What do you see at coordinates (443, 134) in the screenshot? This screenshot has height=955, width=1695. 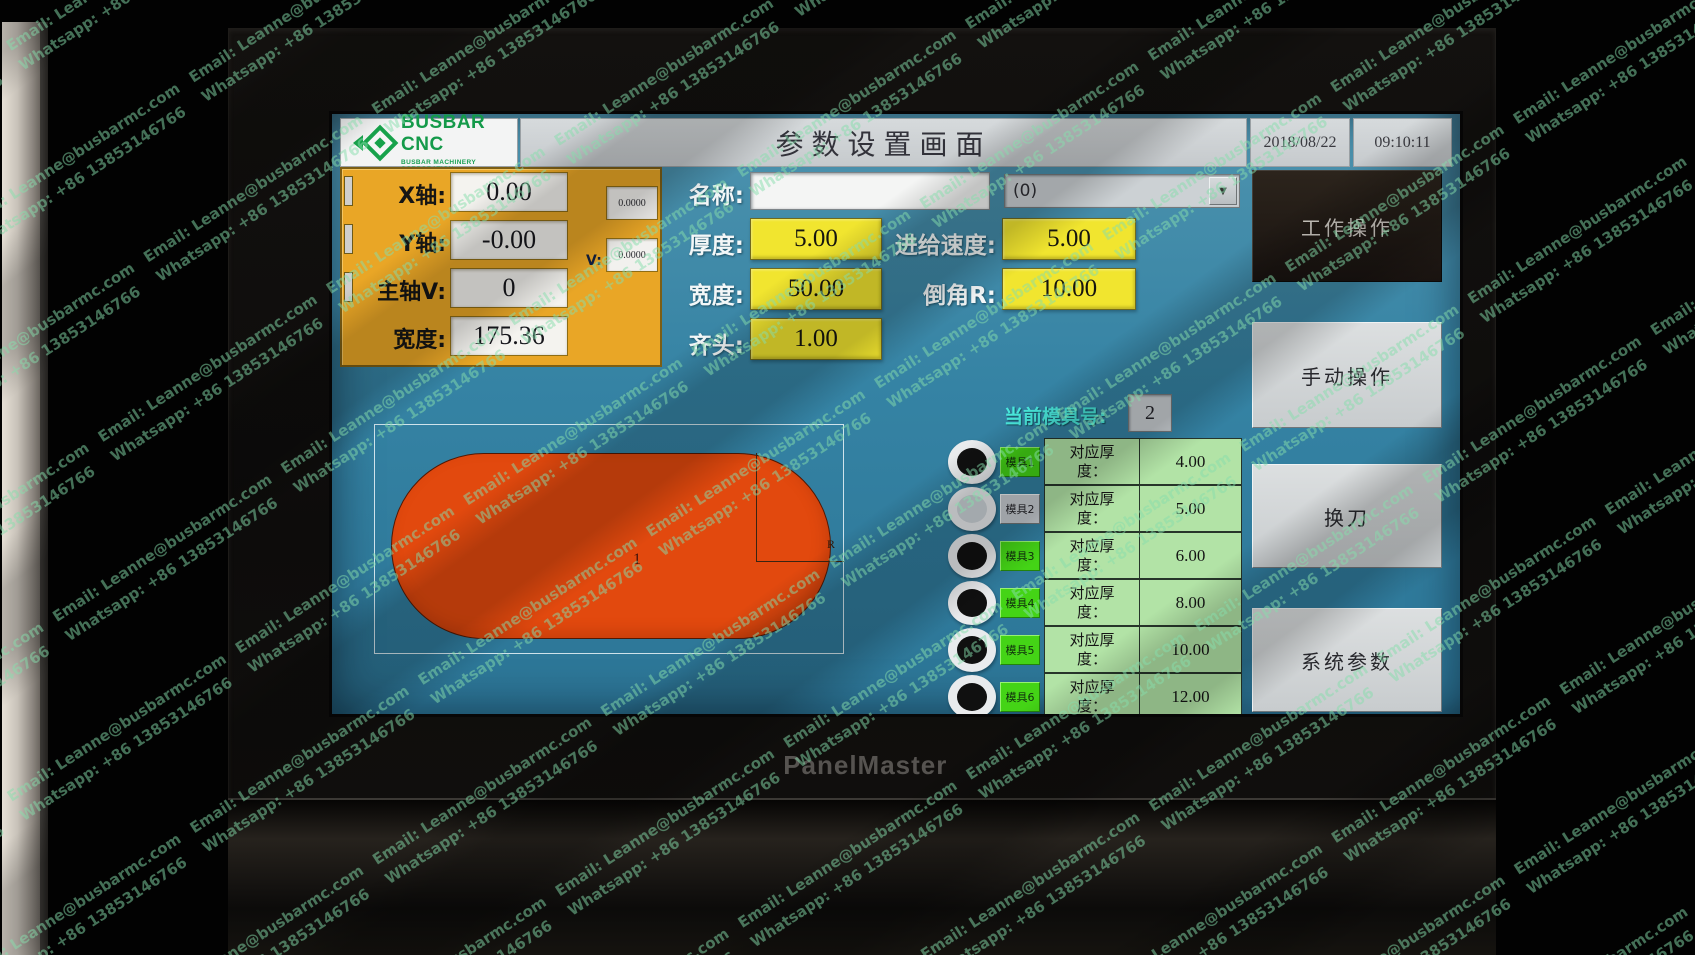 I see `logo-name: BUSBAR CNC` at bounding box center [443, 134].